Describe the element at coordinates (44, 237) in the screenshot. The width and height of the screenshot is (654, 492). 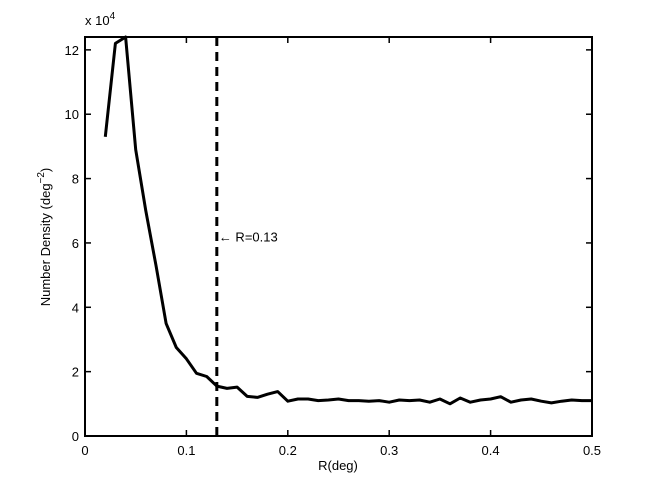
I see `y-axis-label: Number Density (deg−2)` at that location.